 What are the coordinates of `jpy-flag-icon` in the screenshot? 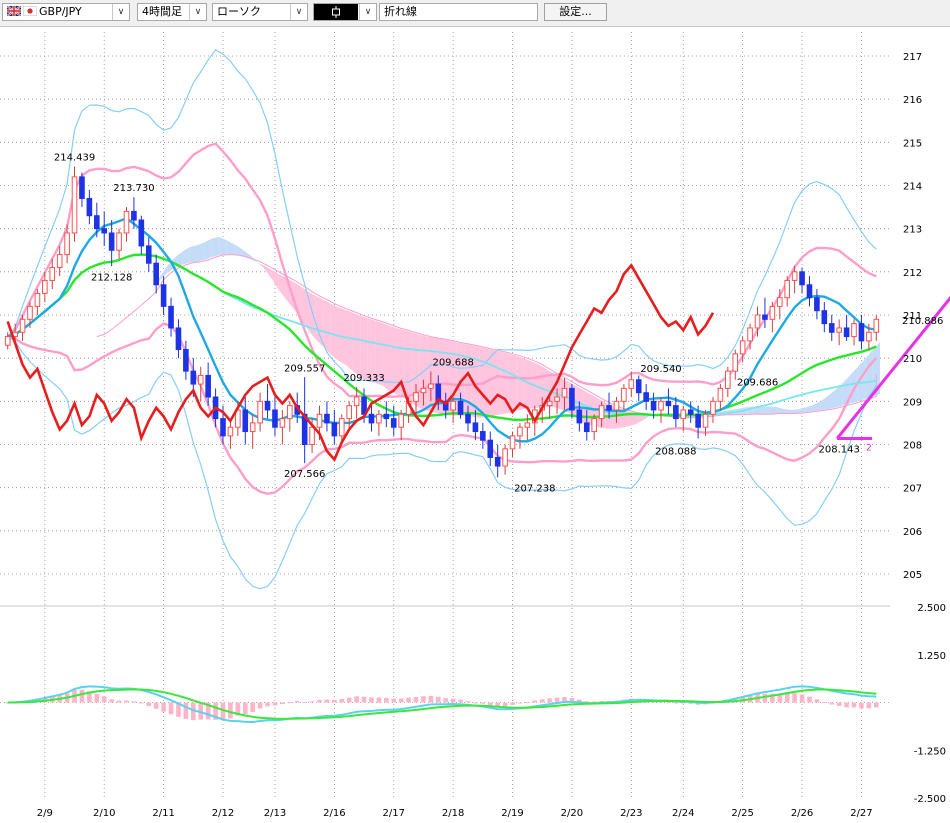 It's located at (30, 11).